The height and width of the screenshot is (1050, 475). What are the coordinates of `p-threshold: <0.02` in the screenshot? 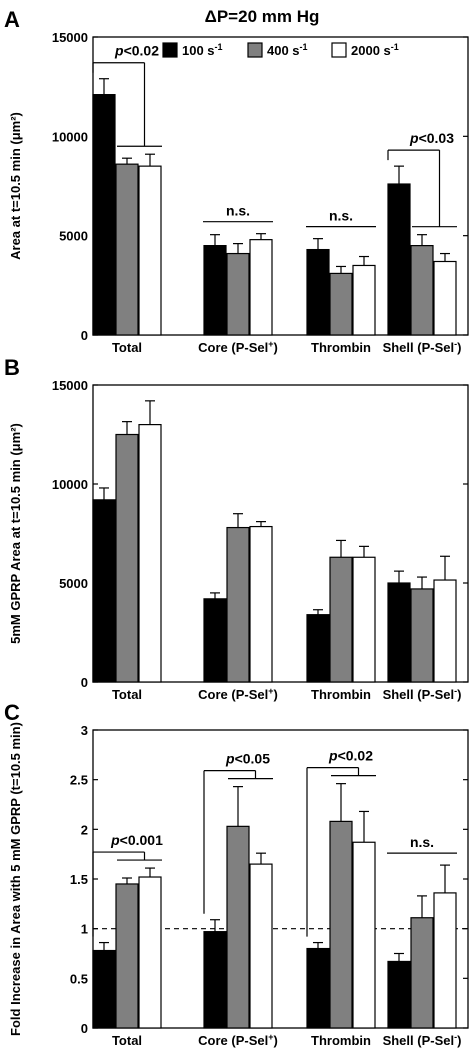 It's located at (356, 756).